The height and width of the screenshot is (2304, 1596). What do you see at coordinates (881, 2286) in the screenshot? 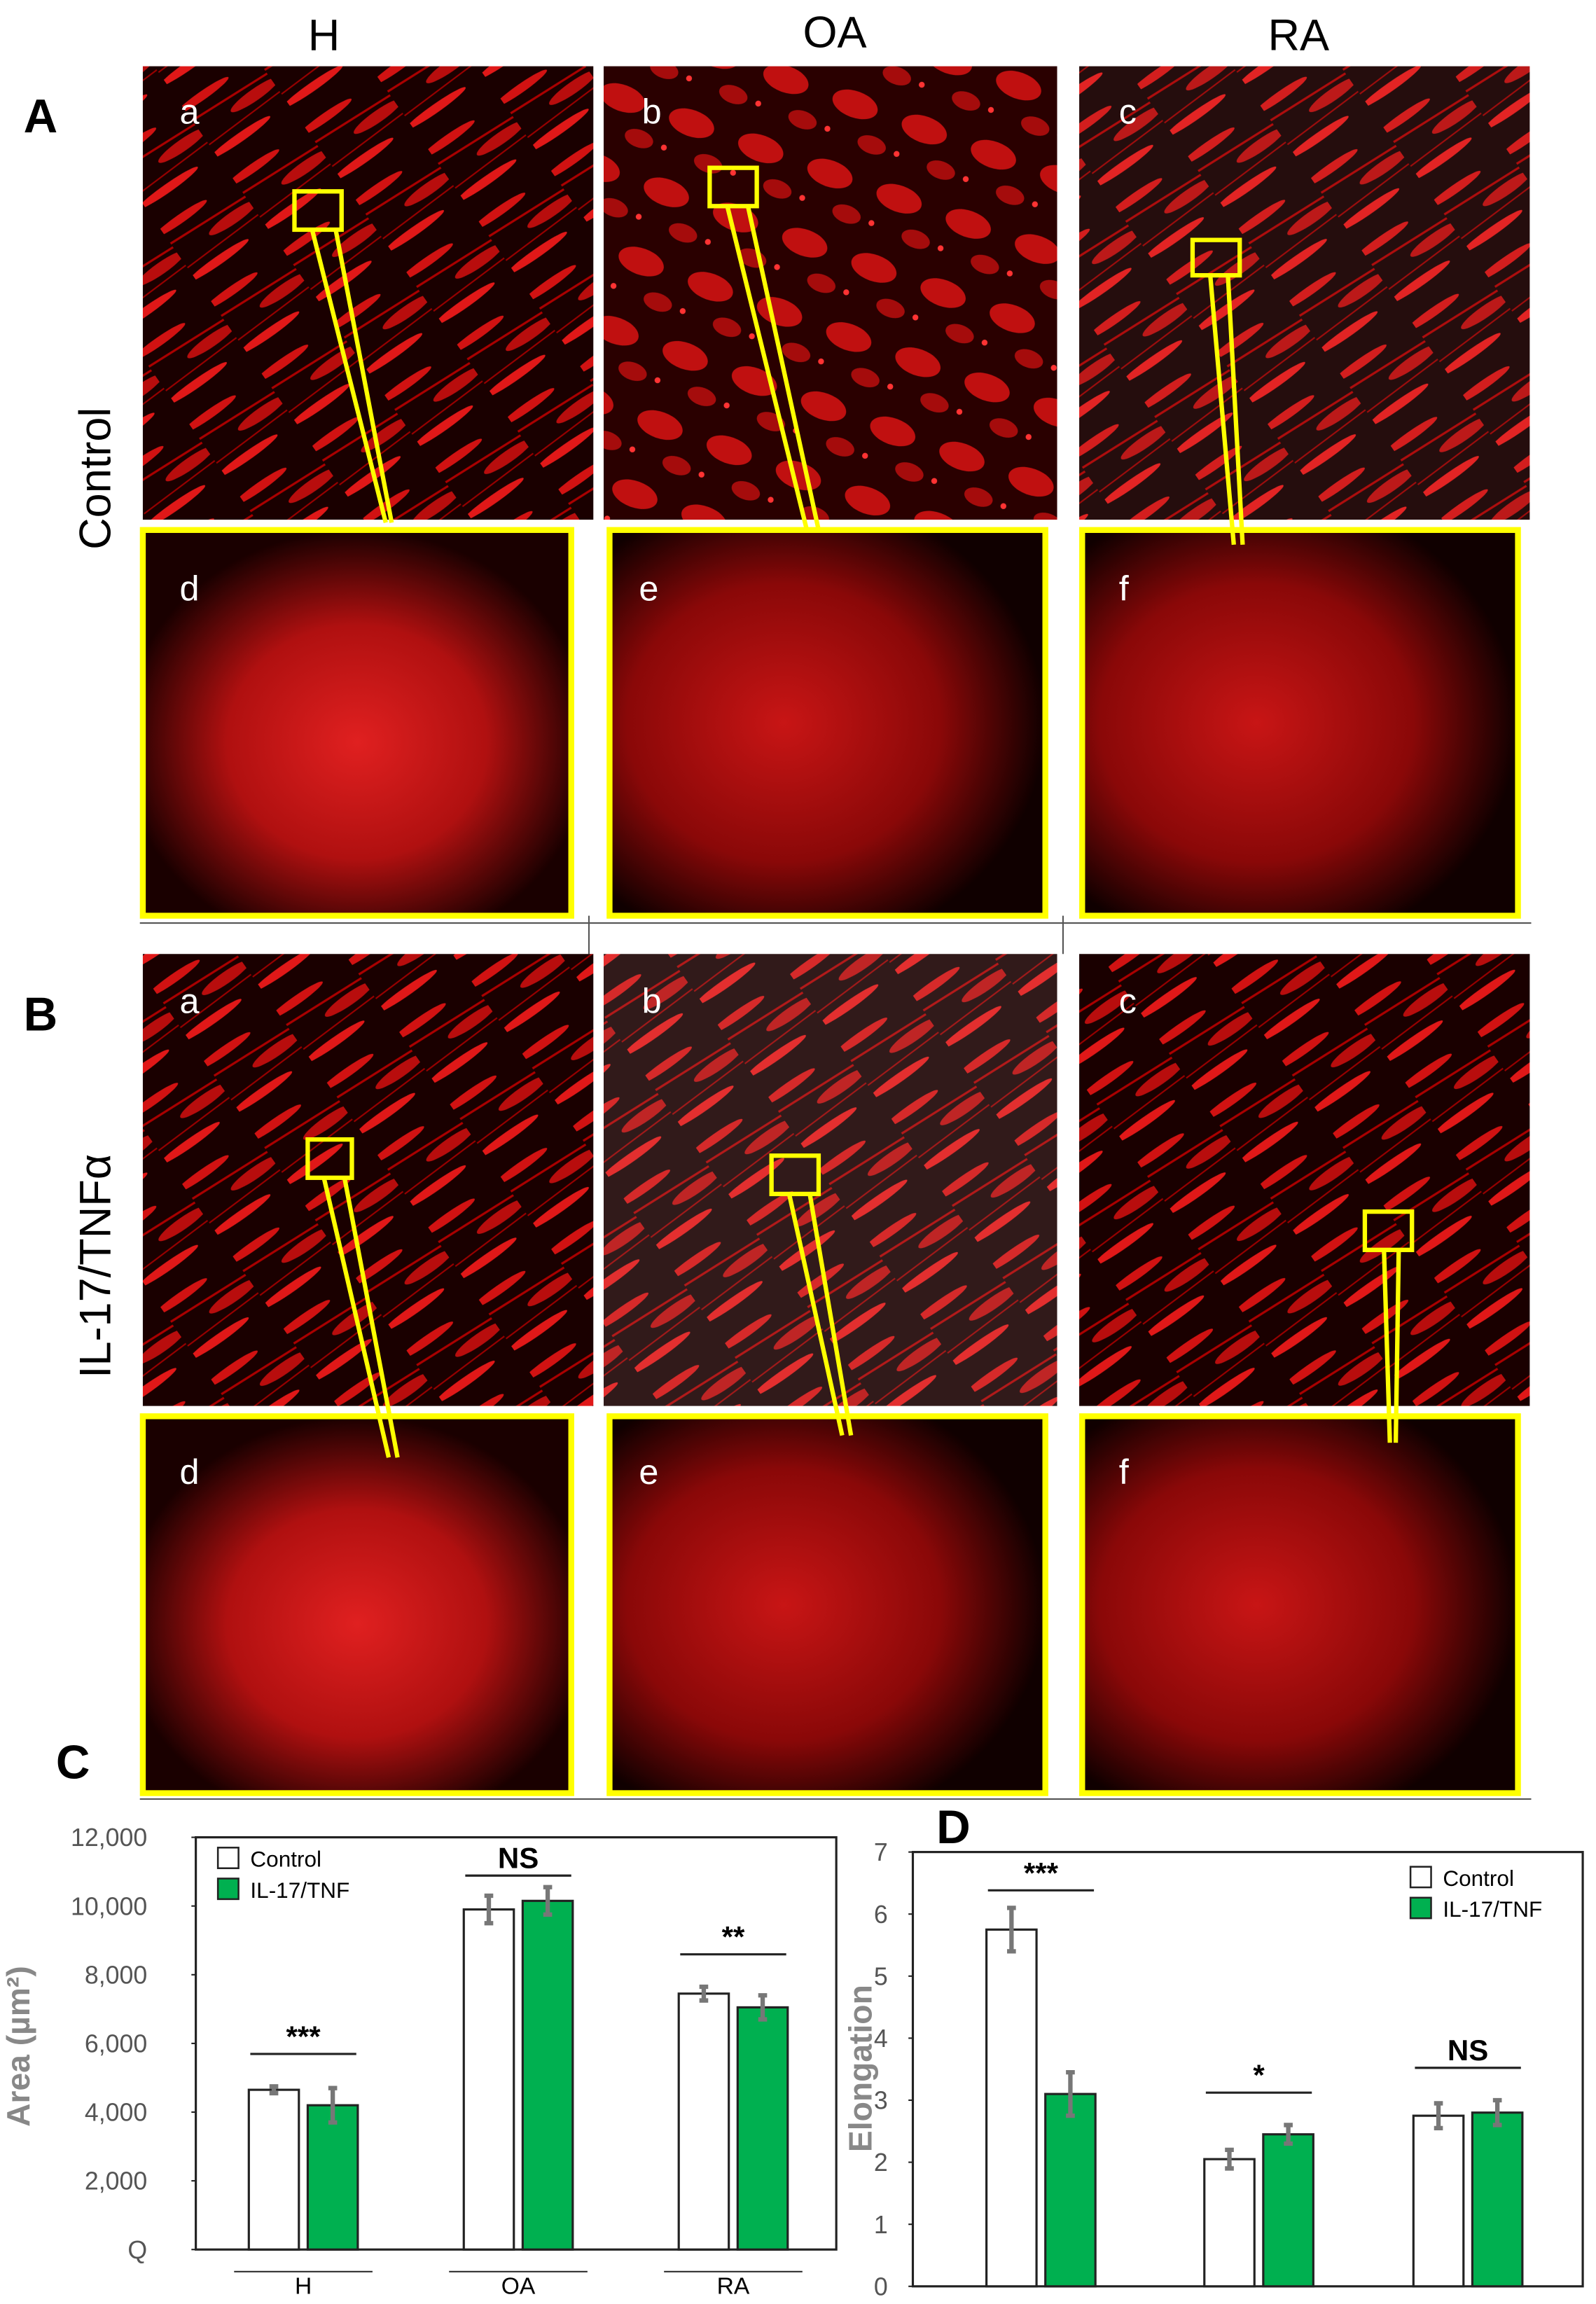
I see `y-tick-label: 0` at bounding box center [881, 2286].